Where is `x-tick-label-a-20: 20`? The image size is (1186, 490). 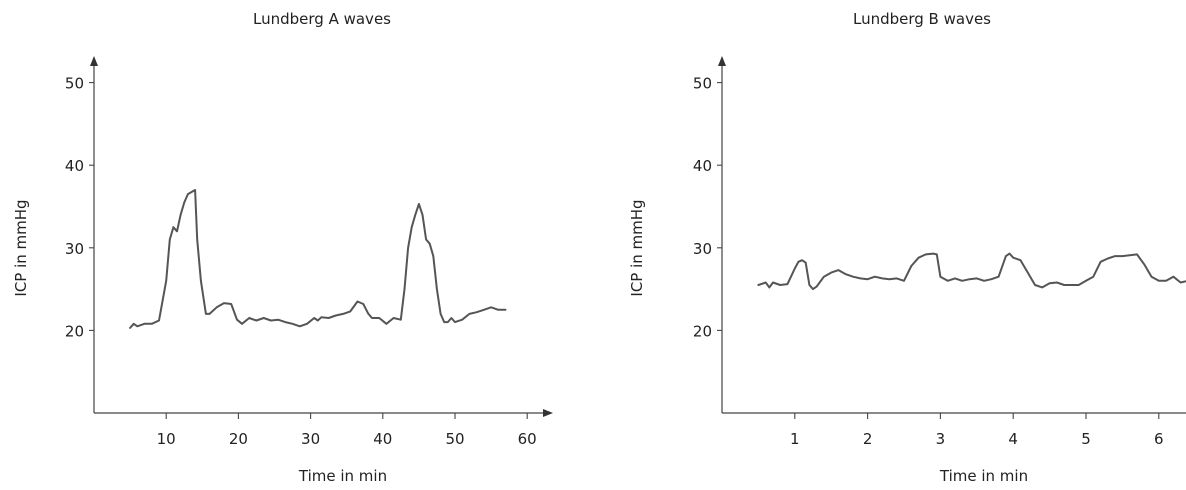
x-tick-label-a-20: 20 is located at coordinates (238, 439).